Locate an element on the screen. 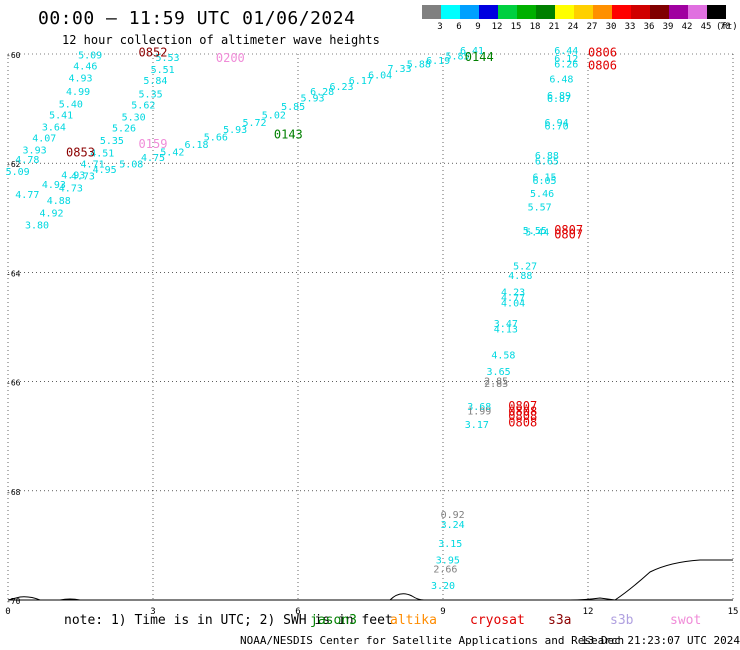 The image size is (740, 650). colorbar-label: 42 is located at coordinates (687, 27).